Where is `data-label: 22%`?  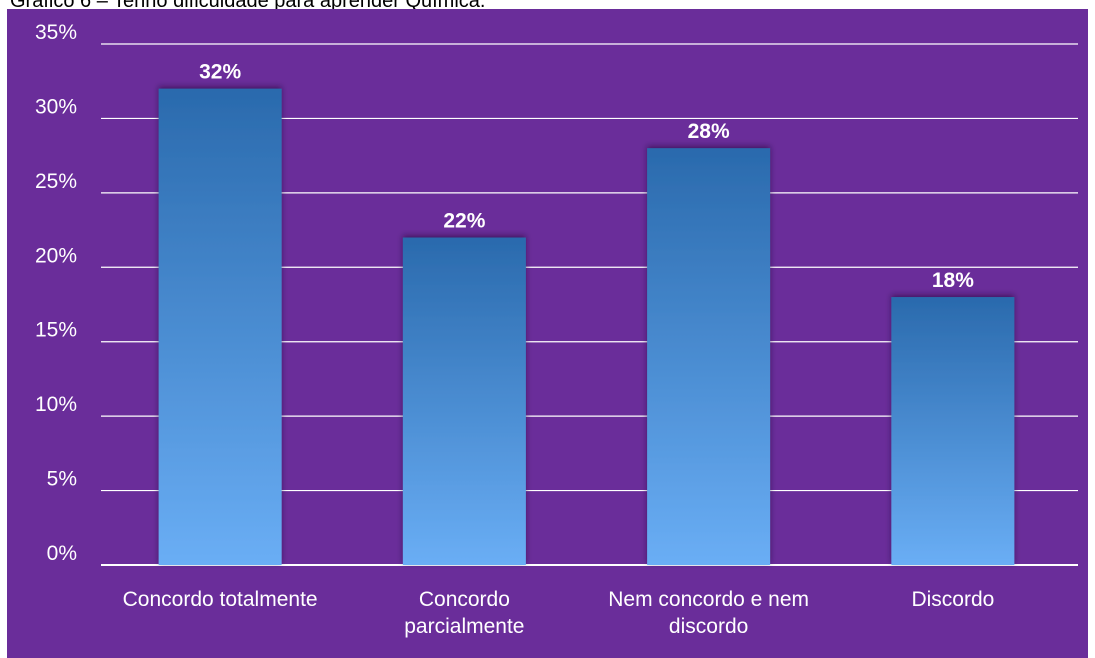 data-label: 22% is located at coordinates (464, 221).